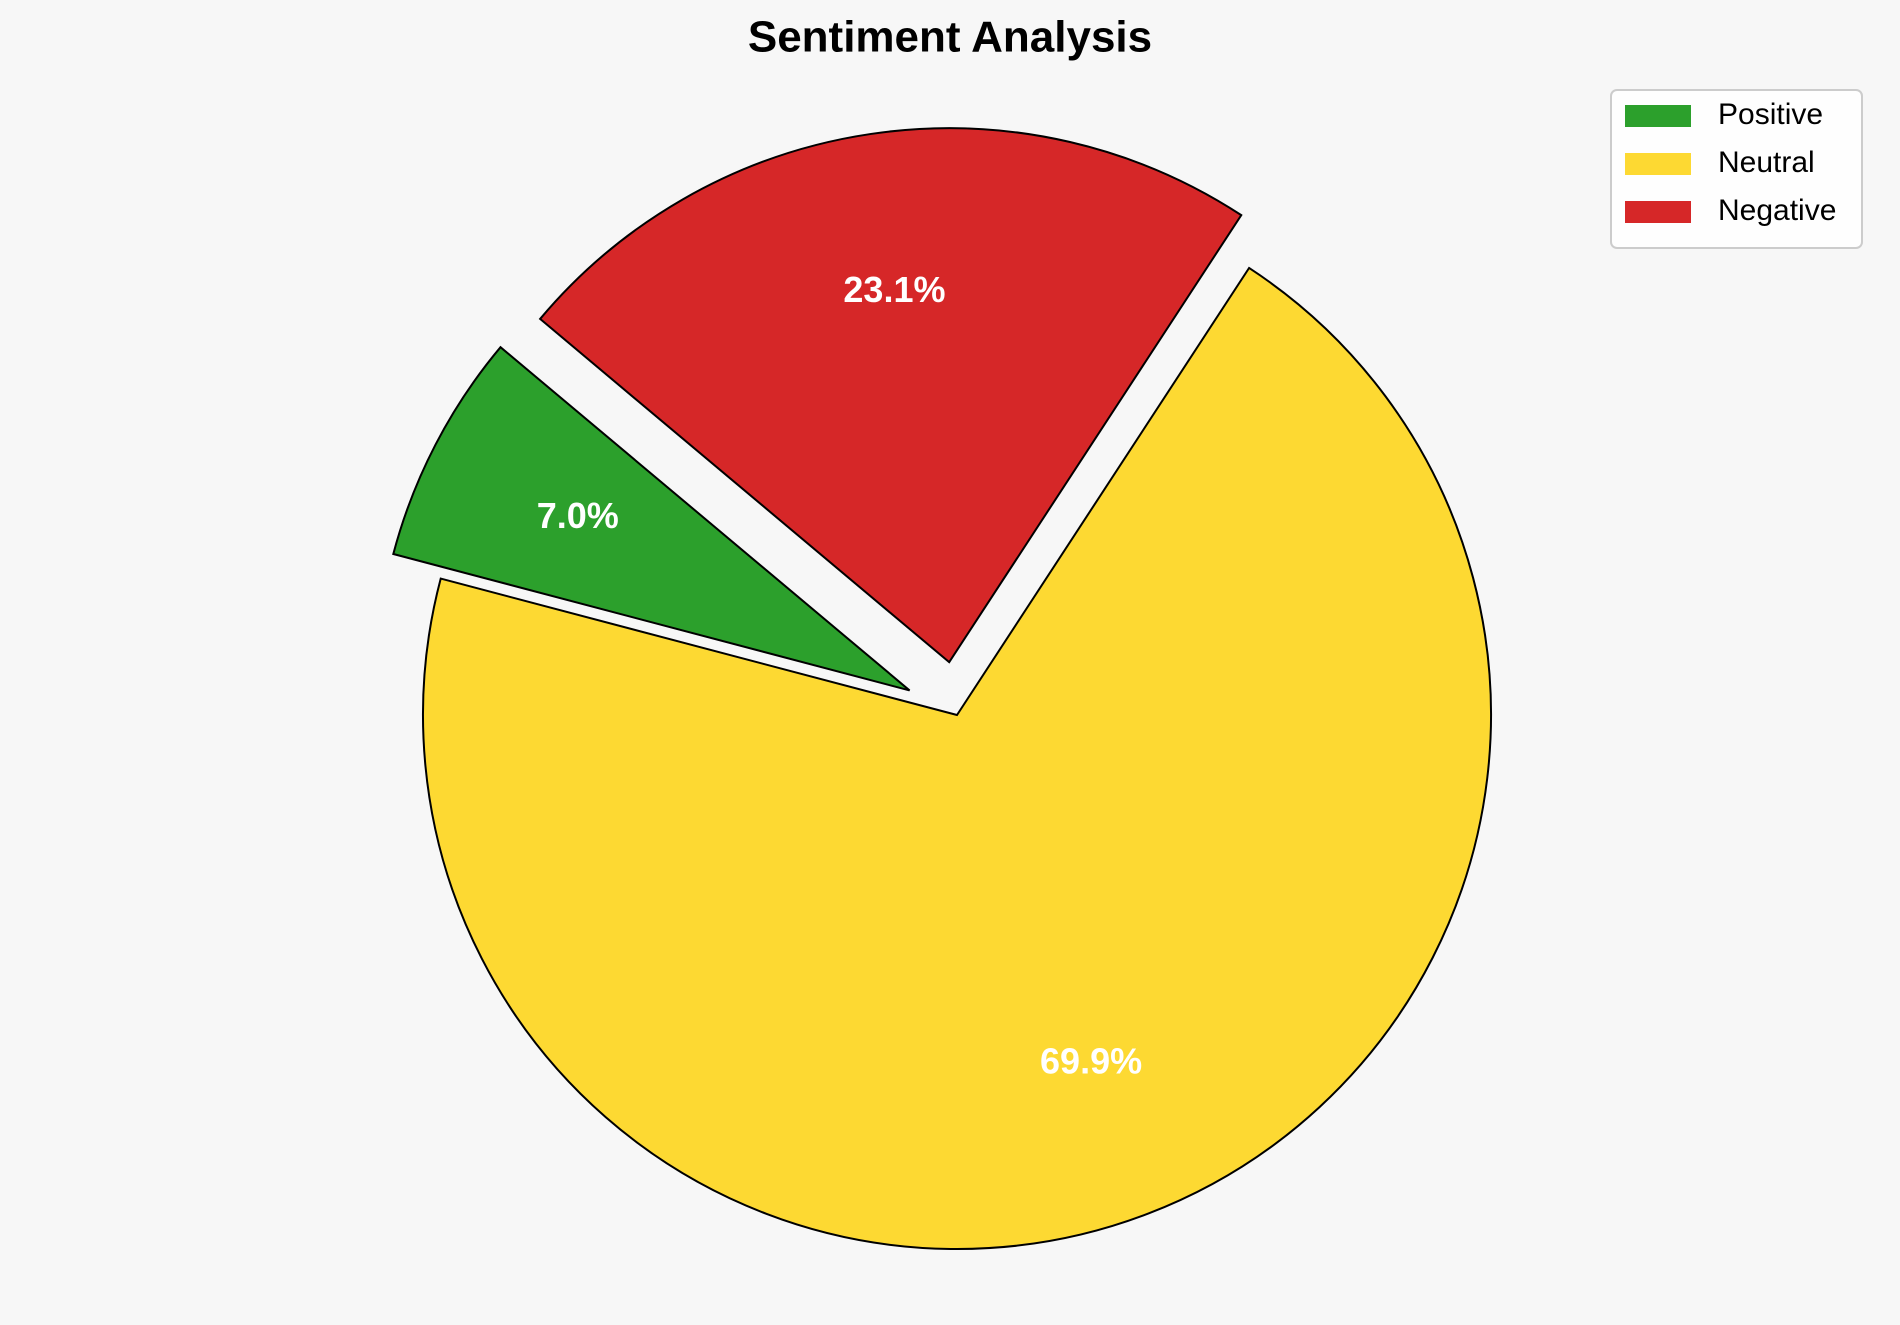  I want to click on legend-label: Negative, so click(1777, 210).